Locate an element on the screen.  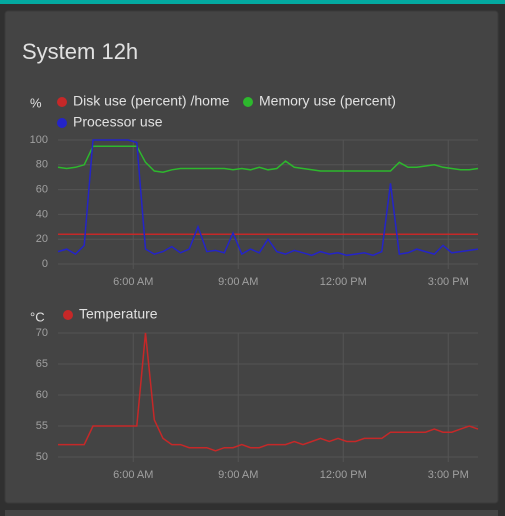
y-tick-label: 80 is located at coordinates (42, 165).